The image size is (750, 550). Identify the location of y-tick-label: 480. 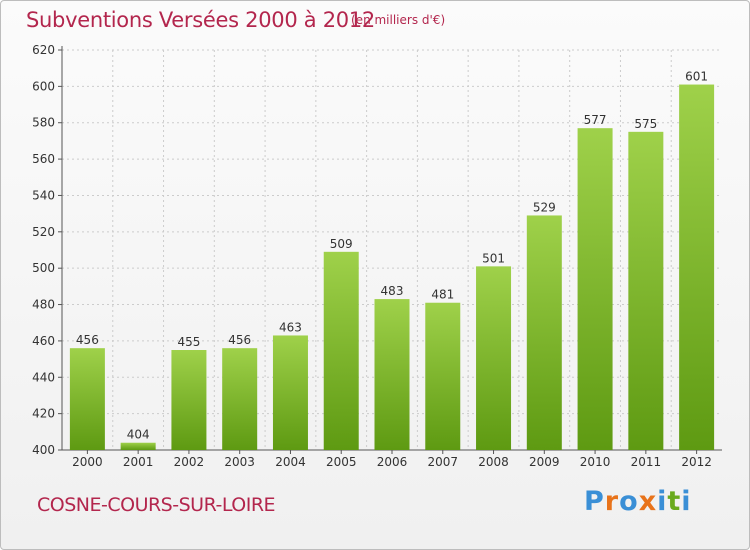
(43, 305).